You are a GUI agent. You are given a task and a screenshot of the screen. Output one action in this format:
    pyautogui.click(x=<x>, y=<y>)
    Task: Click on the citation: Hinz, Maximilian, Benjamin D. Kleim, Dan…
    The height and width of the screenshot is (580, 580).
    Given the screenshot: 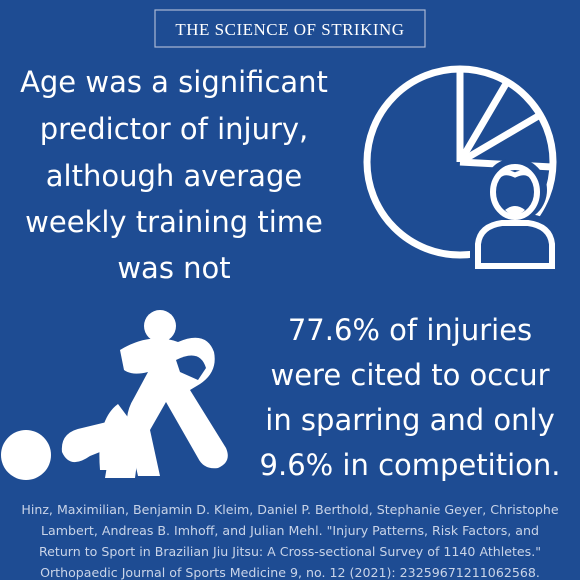 What is the action you would take?
    pyautogui.click(x=289, y=541)
    